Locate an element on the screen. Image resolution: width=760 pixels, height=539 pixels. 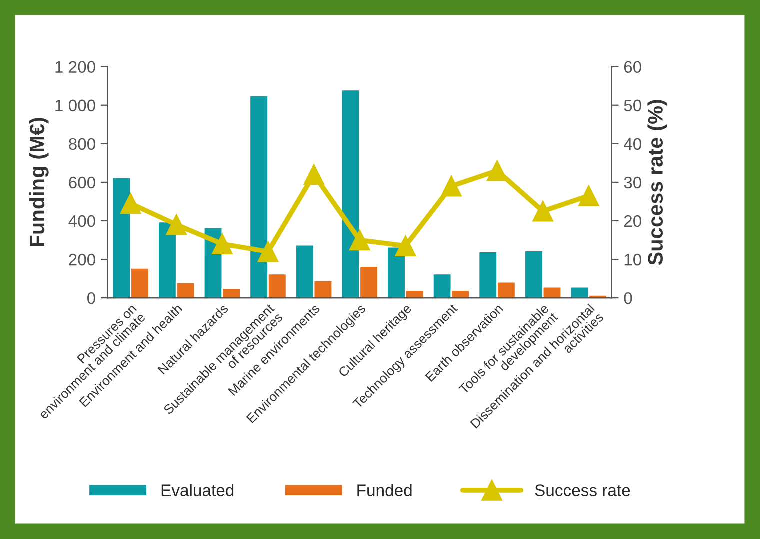
y2-tick-label: 10 is located at coordinates (633, 260).